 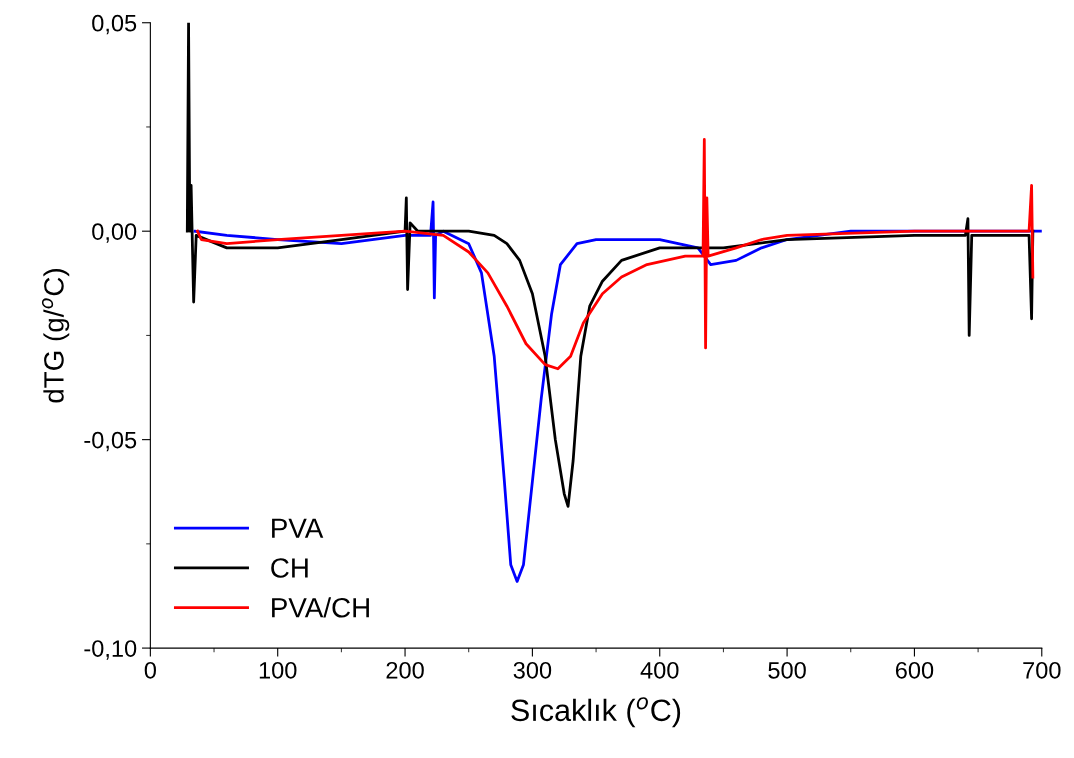 What do you see at coordinates (1042, 670) in the screenshot?
I see `x-tick-label: 700` at bounding box center [1042, 670].